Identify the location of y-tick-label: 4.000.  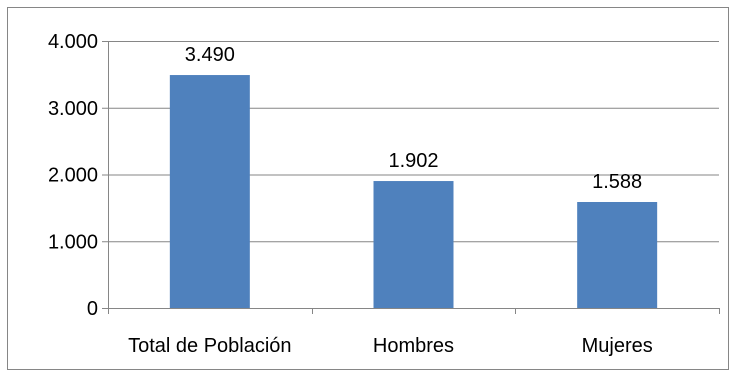
(73, 42).